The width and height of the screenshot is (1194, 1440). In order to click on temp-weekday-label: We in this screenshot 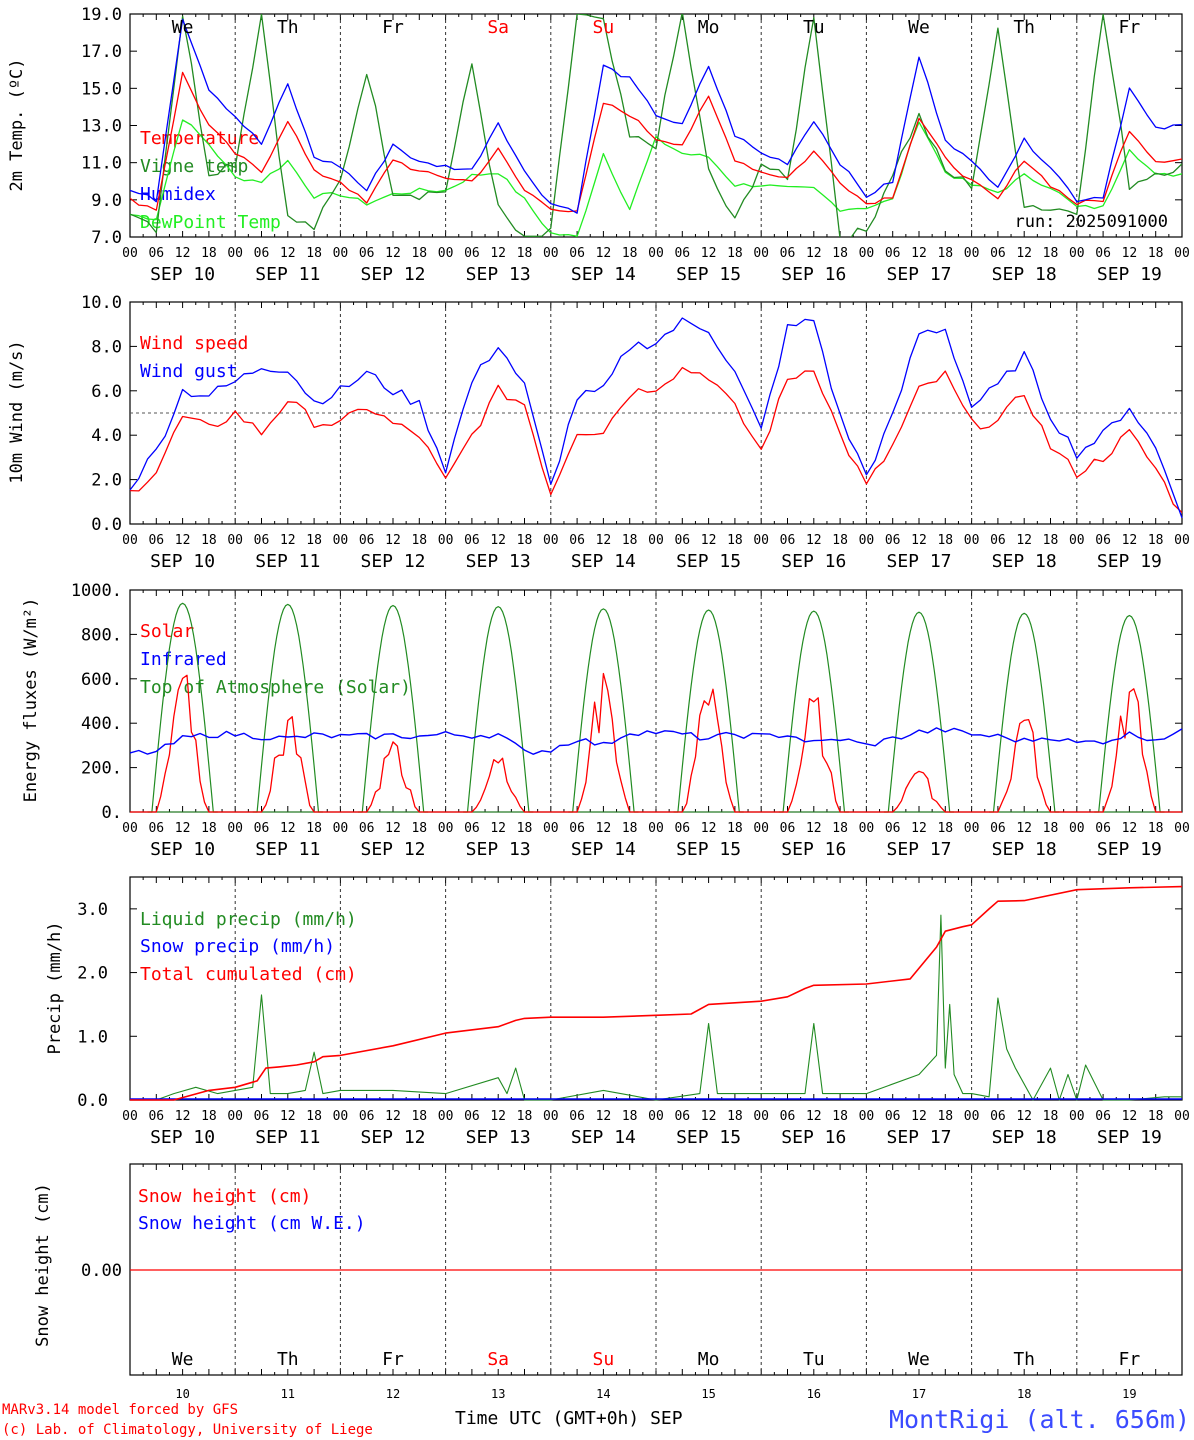, I will do `click(183, 27)`.